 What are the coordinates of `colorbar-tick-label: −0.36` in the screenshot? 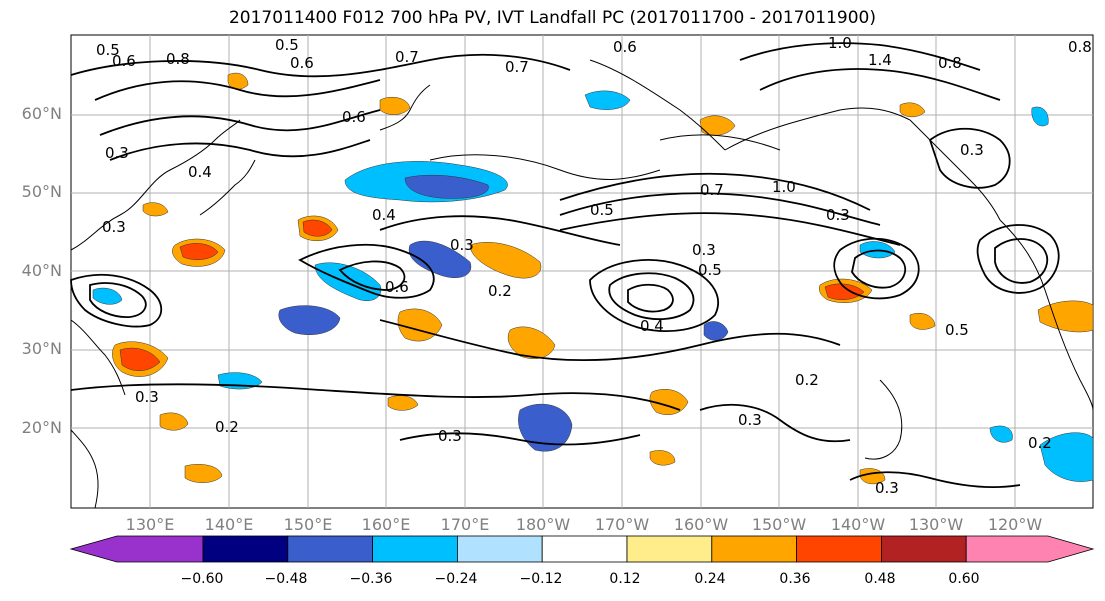 It's located at (371, 579).